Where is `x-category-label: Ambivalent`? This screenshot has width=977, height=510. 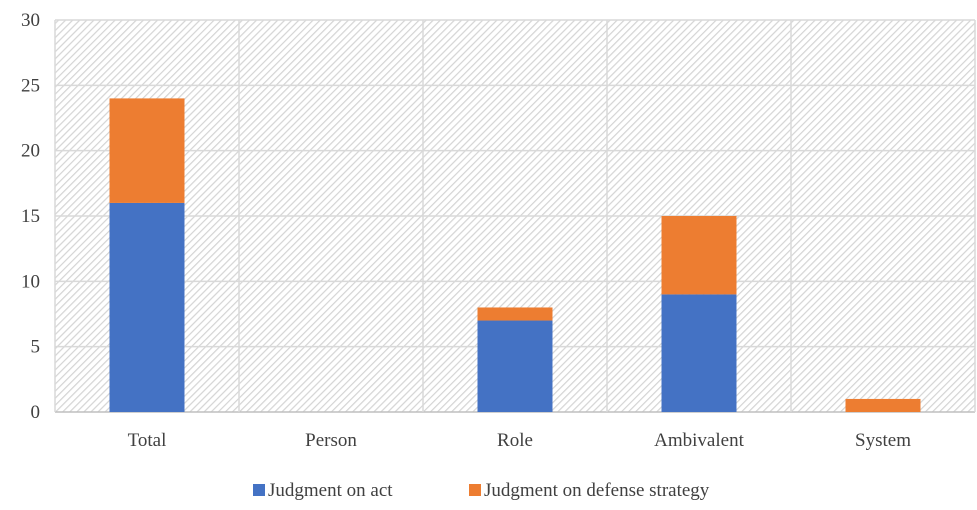
x-category-label: Ambivalent is located at coordinates (699, 440).